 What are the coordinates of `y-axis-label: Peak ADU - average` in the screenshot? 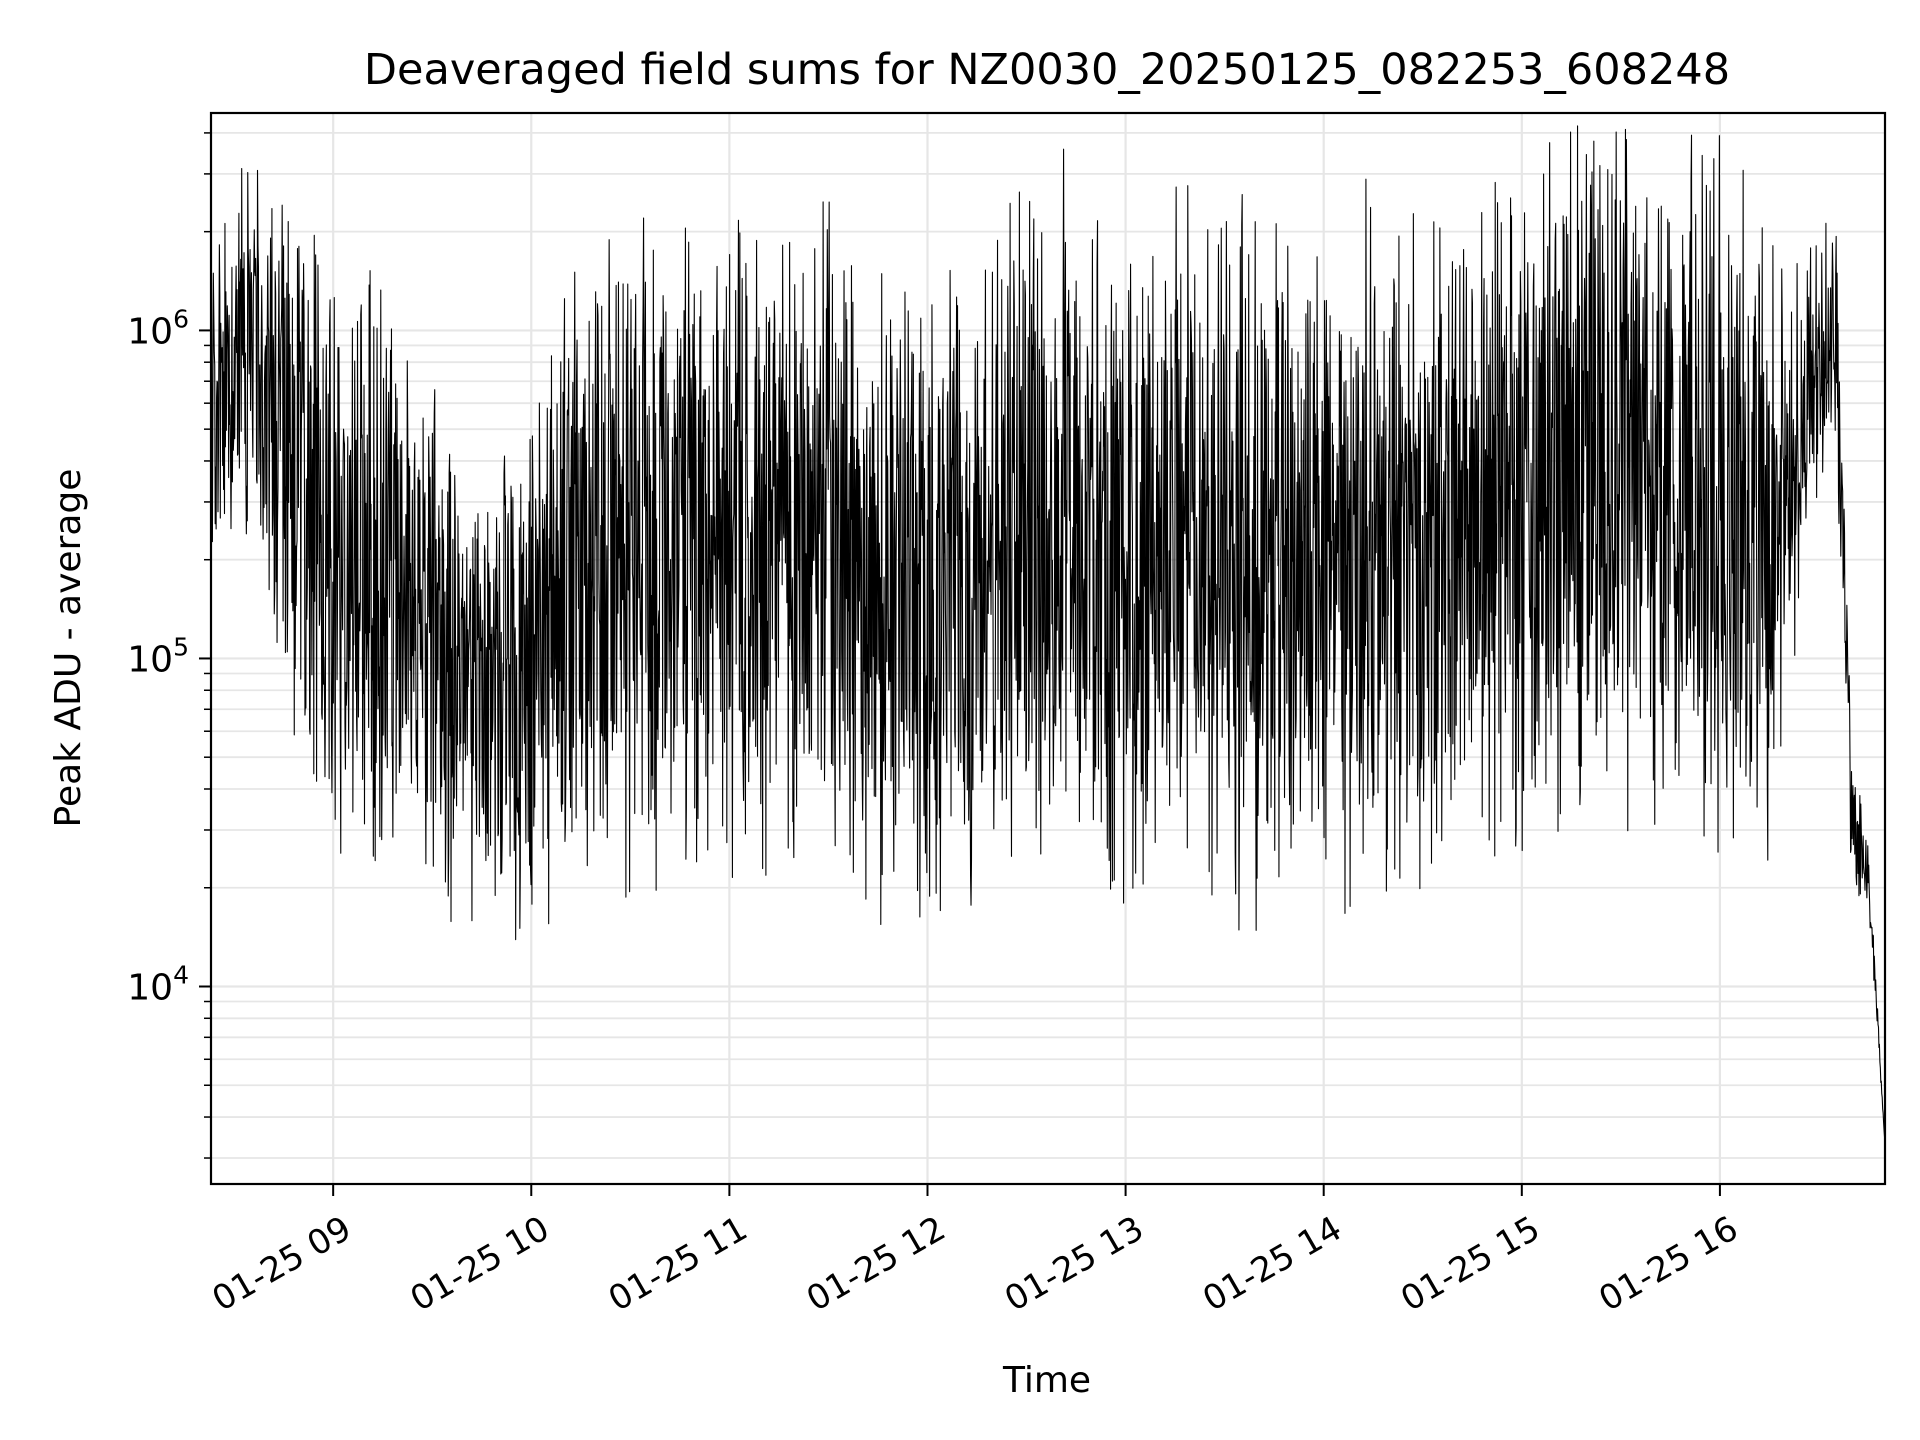 It's located at (68, 648).